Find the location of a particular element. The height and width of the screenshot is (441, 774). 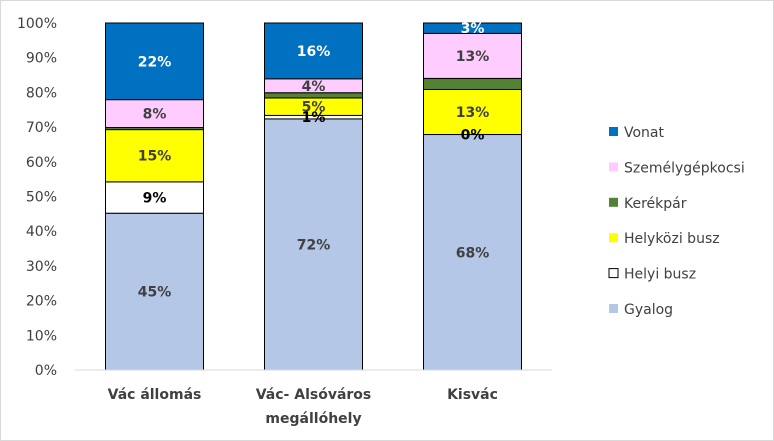

category-label-line: megállóhely is located at coordinates (313, 419).